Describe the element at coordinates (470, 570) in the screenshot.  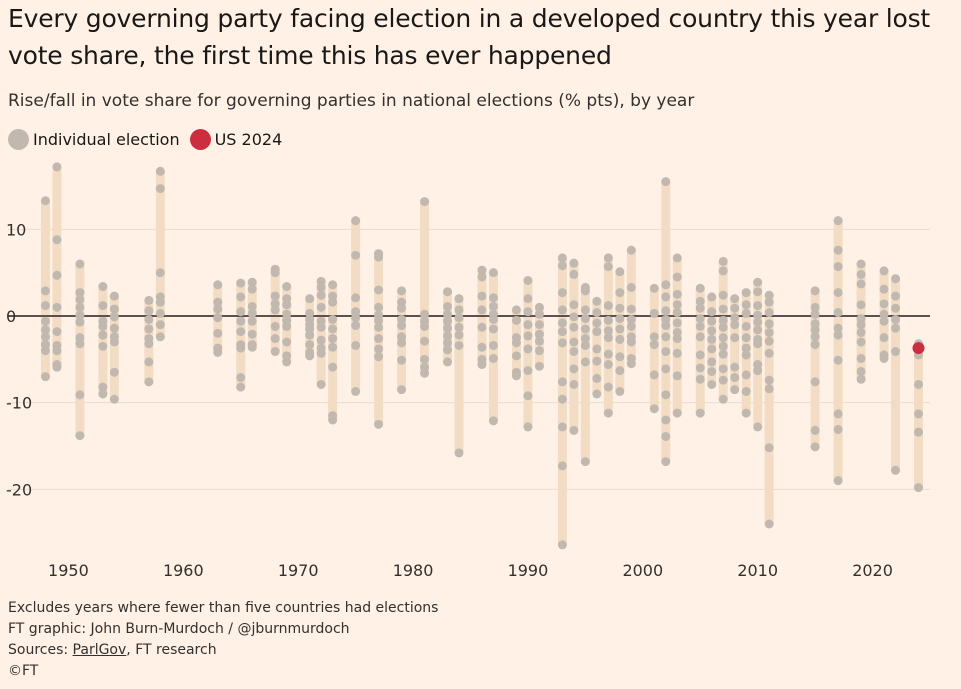
I see `x-tick-layer: 1950 1960 1970 1980 1990 2000 2010 2020` at that location.